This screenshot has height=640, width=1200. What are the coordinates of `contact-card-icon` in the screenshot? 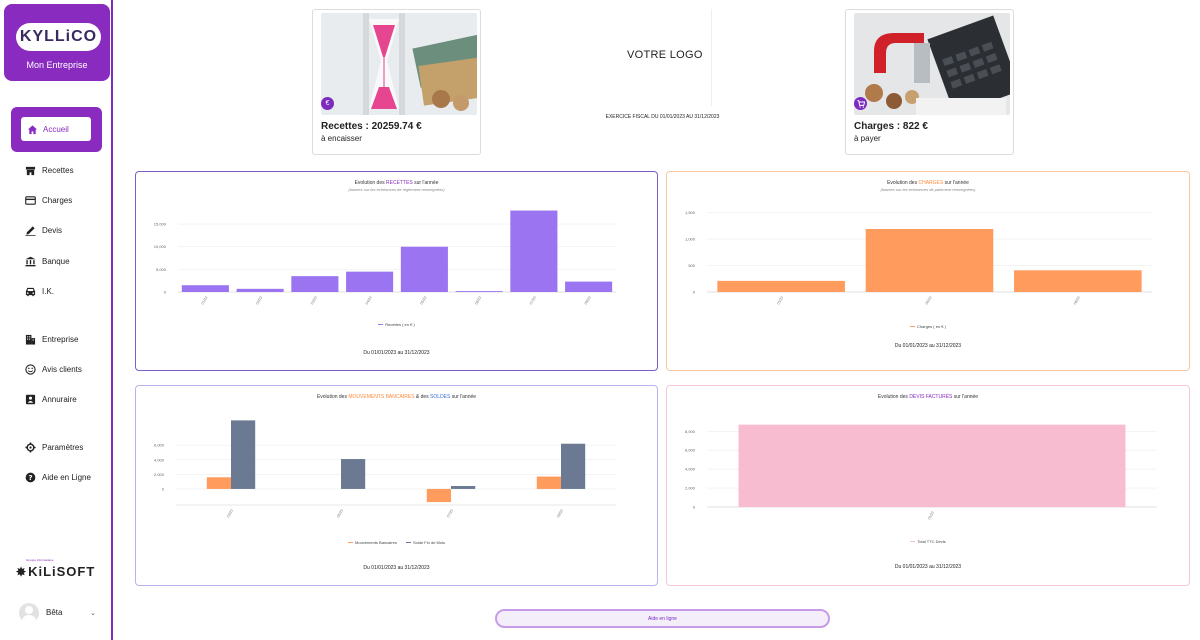 It's located at (30, 399).